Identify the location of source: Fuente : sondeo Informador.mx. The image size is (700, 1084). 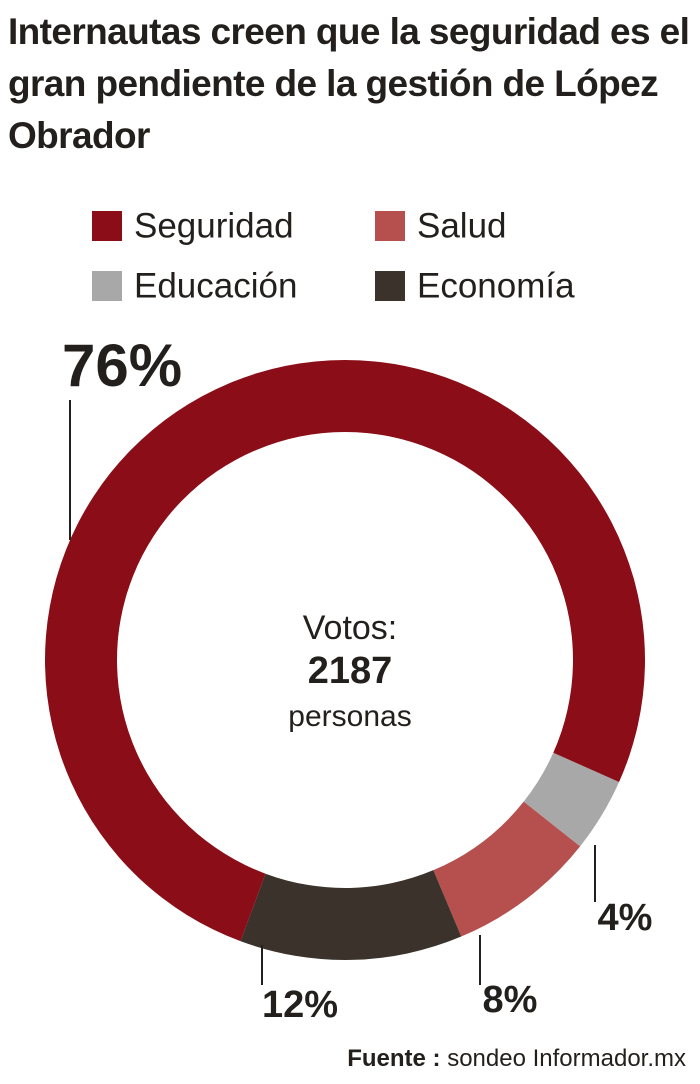
(516, 1058).